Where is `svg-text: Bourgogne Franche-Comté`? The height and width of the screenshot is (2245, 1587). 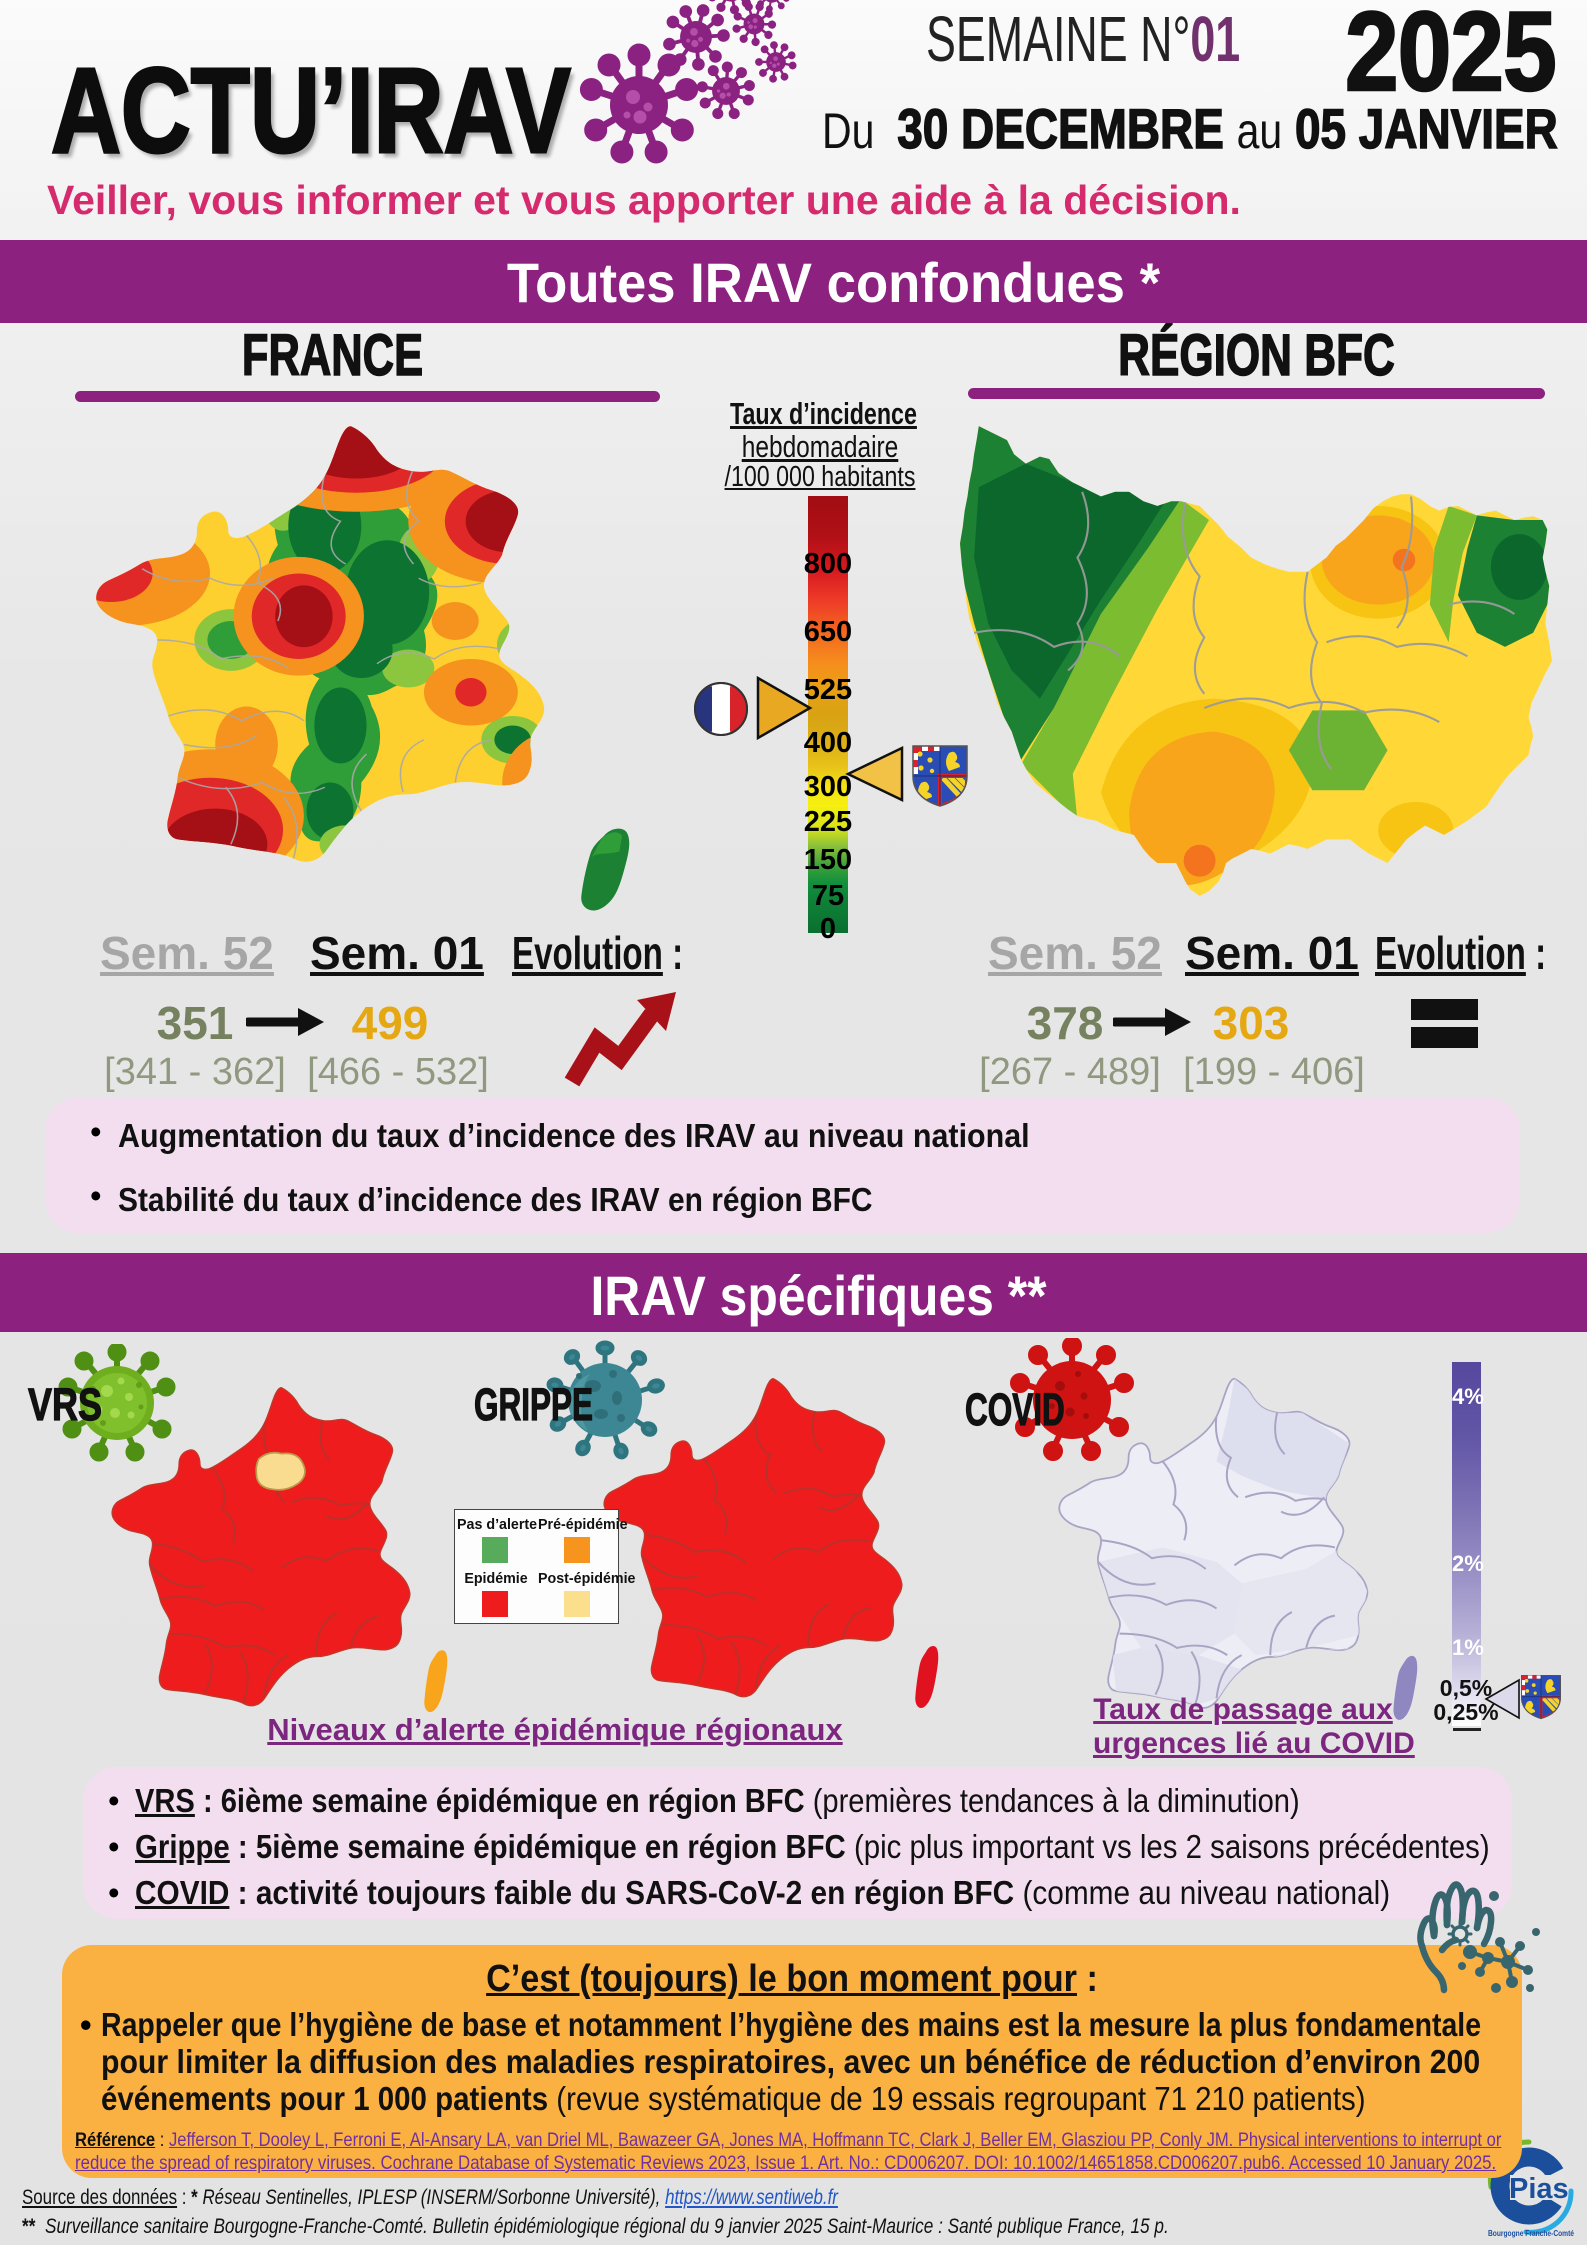 svg-text: Bourgogne Franche-Comté is located at coordinates (1531, 2233).